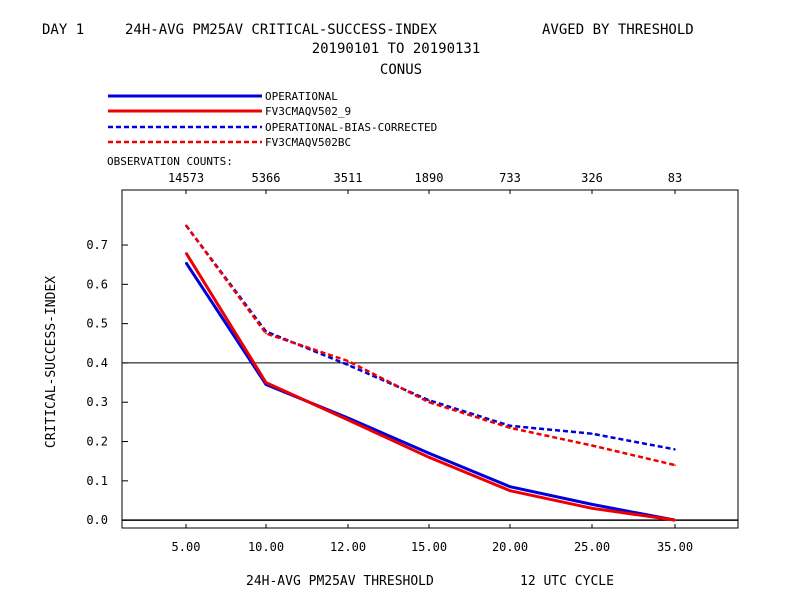 The image size is (792, 612). Describe the element at coordinates (567, 581) in the screenshot. I see `cycle-label: 12 UTC CYCLE` at that location.